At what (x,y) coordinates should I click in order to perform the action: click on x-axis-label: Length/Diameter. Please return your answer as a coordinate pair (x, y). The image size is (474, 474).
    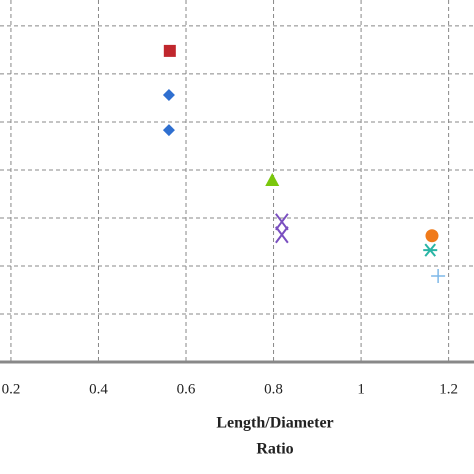
    Looking at the image, I should click on (274, 423).